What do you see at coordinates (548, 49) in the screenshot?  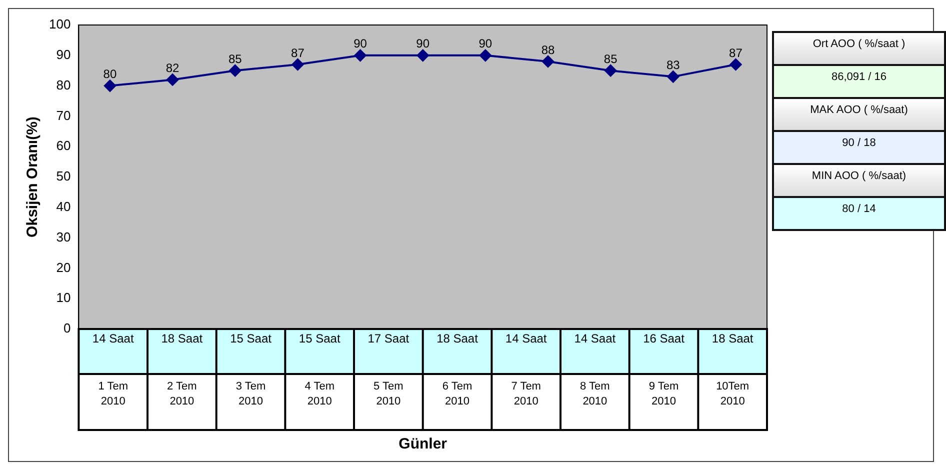 I see `data-label: 88` at bounding box center [548, 49].